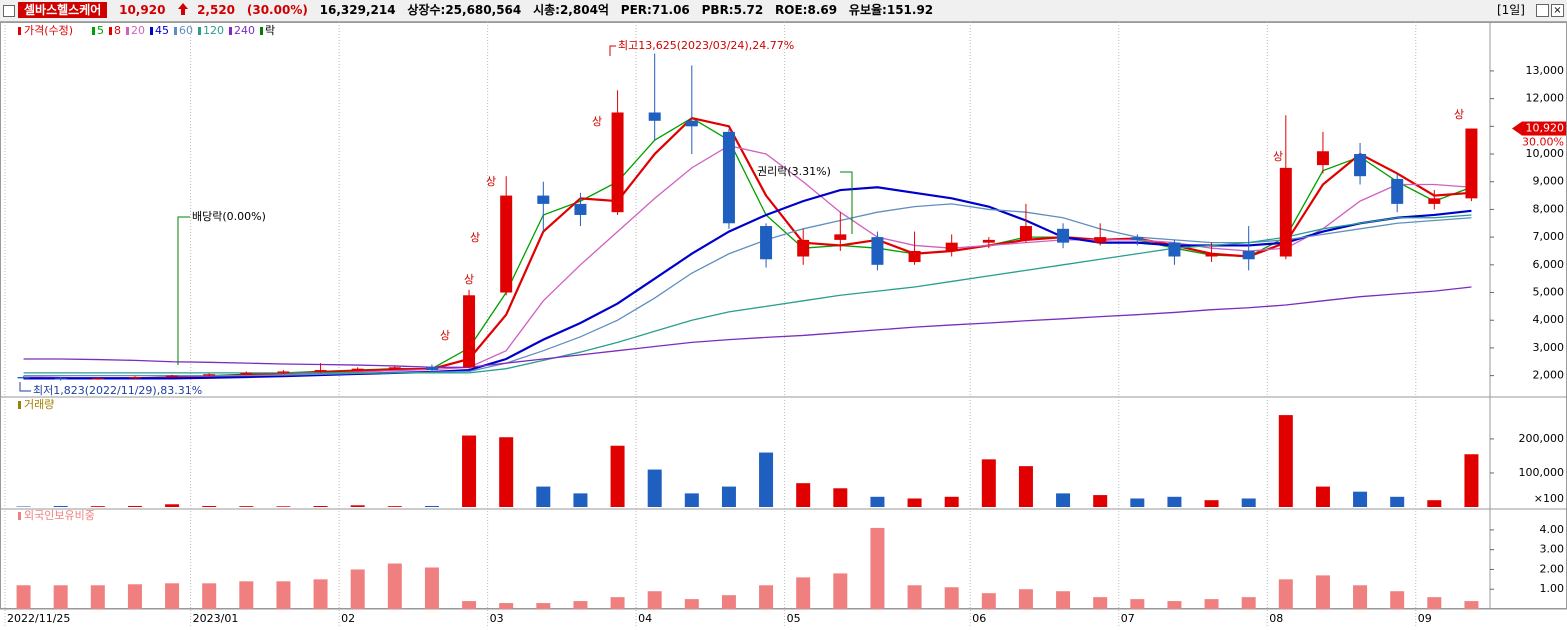 This screenshot has height=630, width=1567. What do you see at coordinates (645, 618) in the screenshot?
I see `x-tick-label: 04` at bounding box center [645, 618].